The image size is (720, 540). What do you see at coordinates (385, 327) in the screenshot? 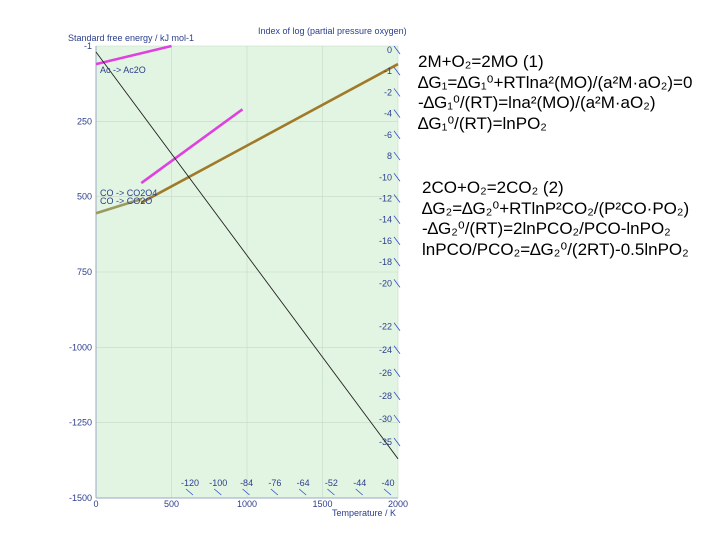
I see `right-scale-label: -22` at bounding box center [385, 327].